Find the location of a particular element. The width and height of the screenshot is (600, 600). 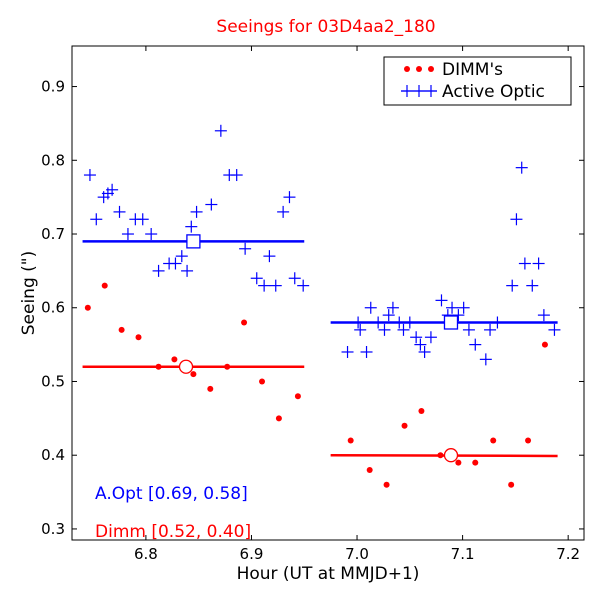

x-tick-label: 6.9 is located at coordinates (252, 554).